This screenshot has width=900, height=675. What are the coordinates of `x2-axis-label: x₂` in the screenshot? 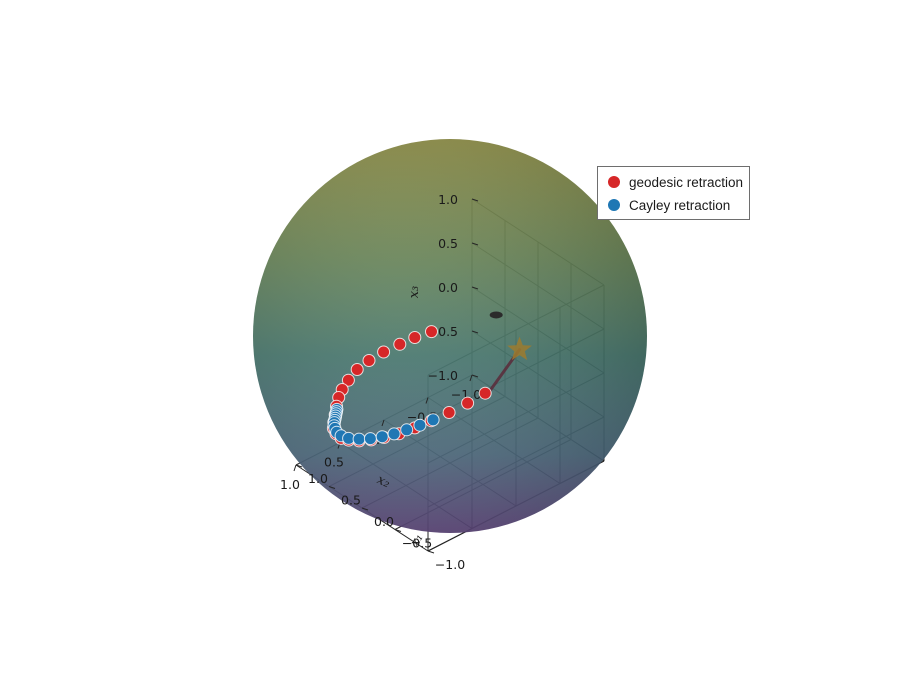 It's located at (384, 481).